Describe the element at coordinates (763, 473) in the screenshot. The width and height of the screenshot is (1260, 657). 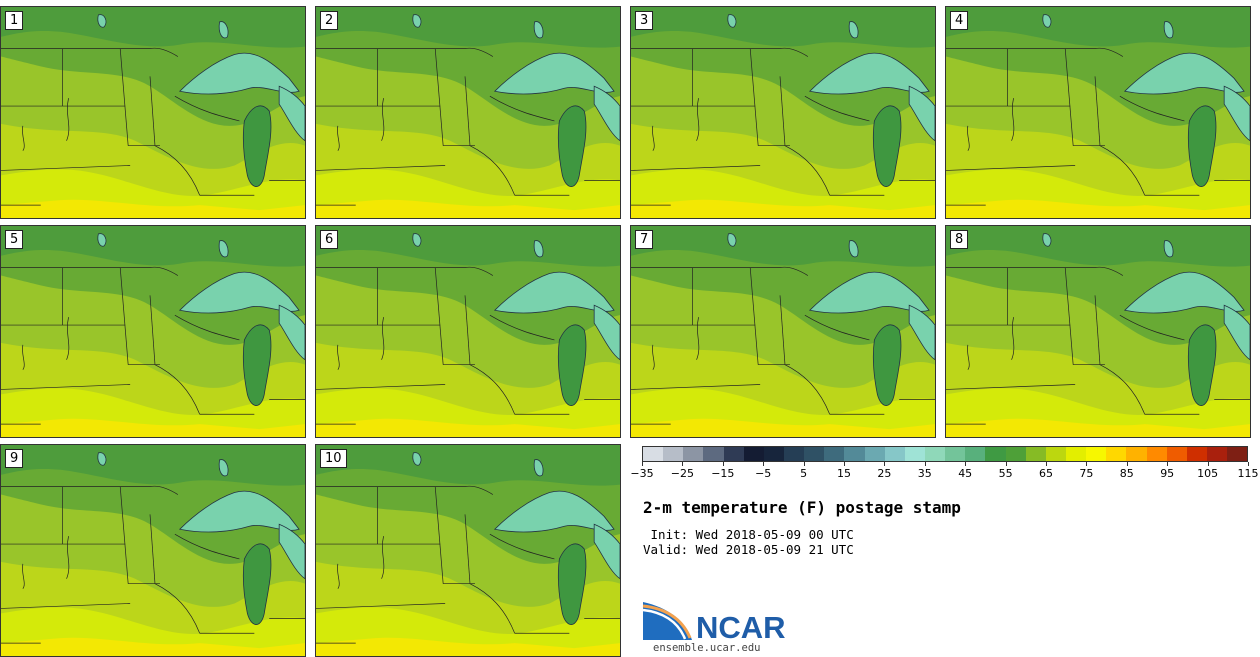
I see `colorbar-tick-label: −5` at that location.